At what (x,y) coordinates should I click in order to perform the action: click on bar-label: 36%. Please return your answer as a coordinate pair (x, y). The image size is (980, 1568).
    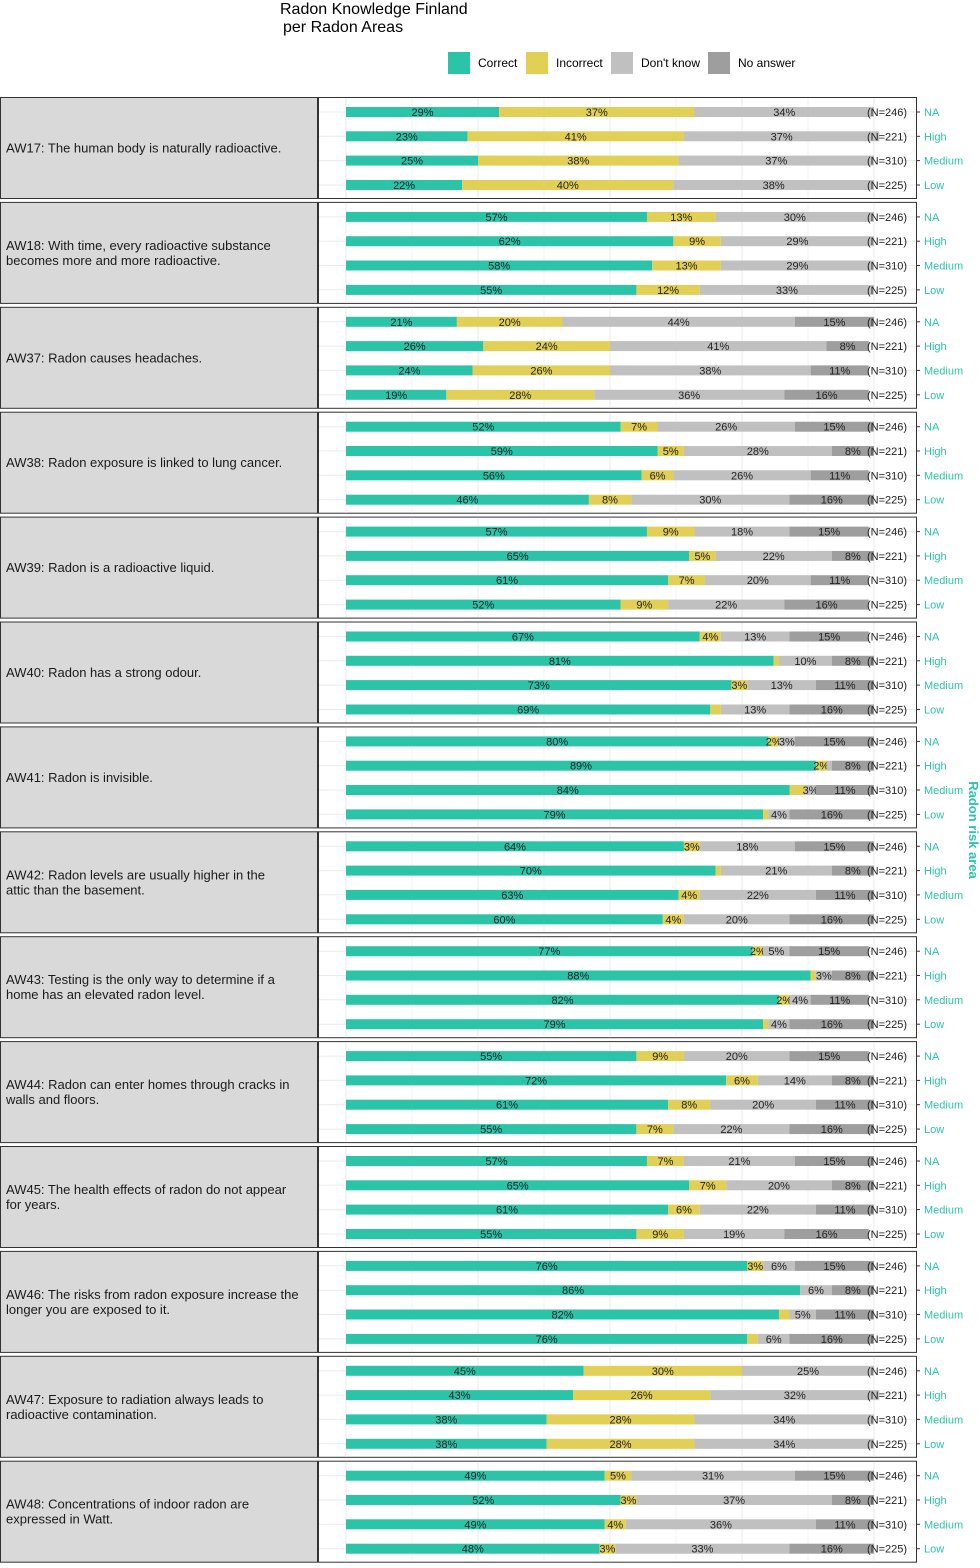
    Looking at the image, I should click on (721, 1525).